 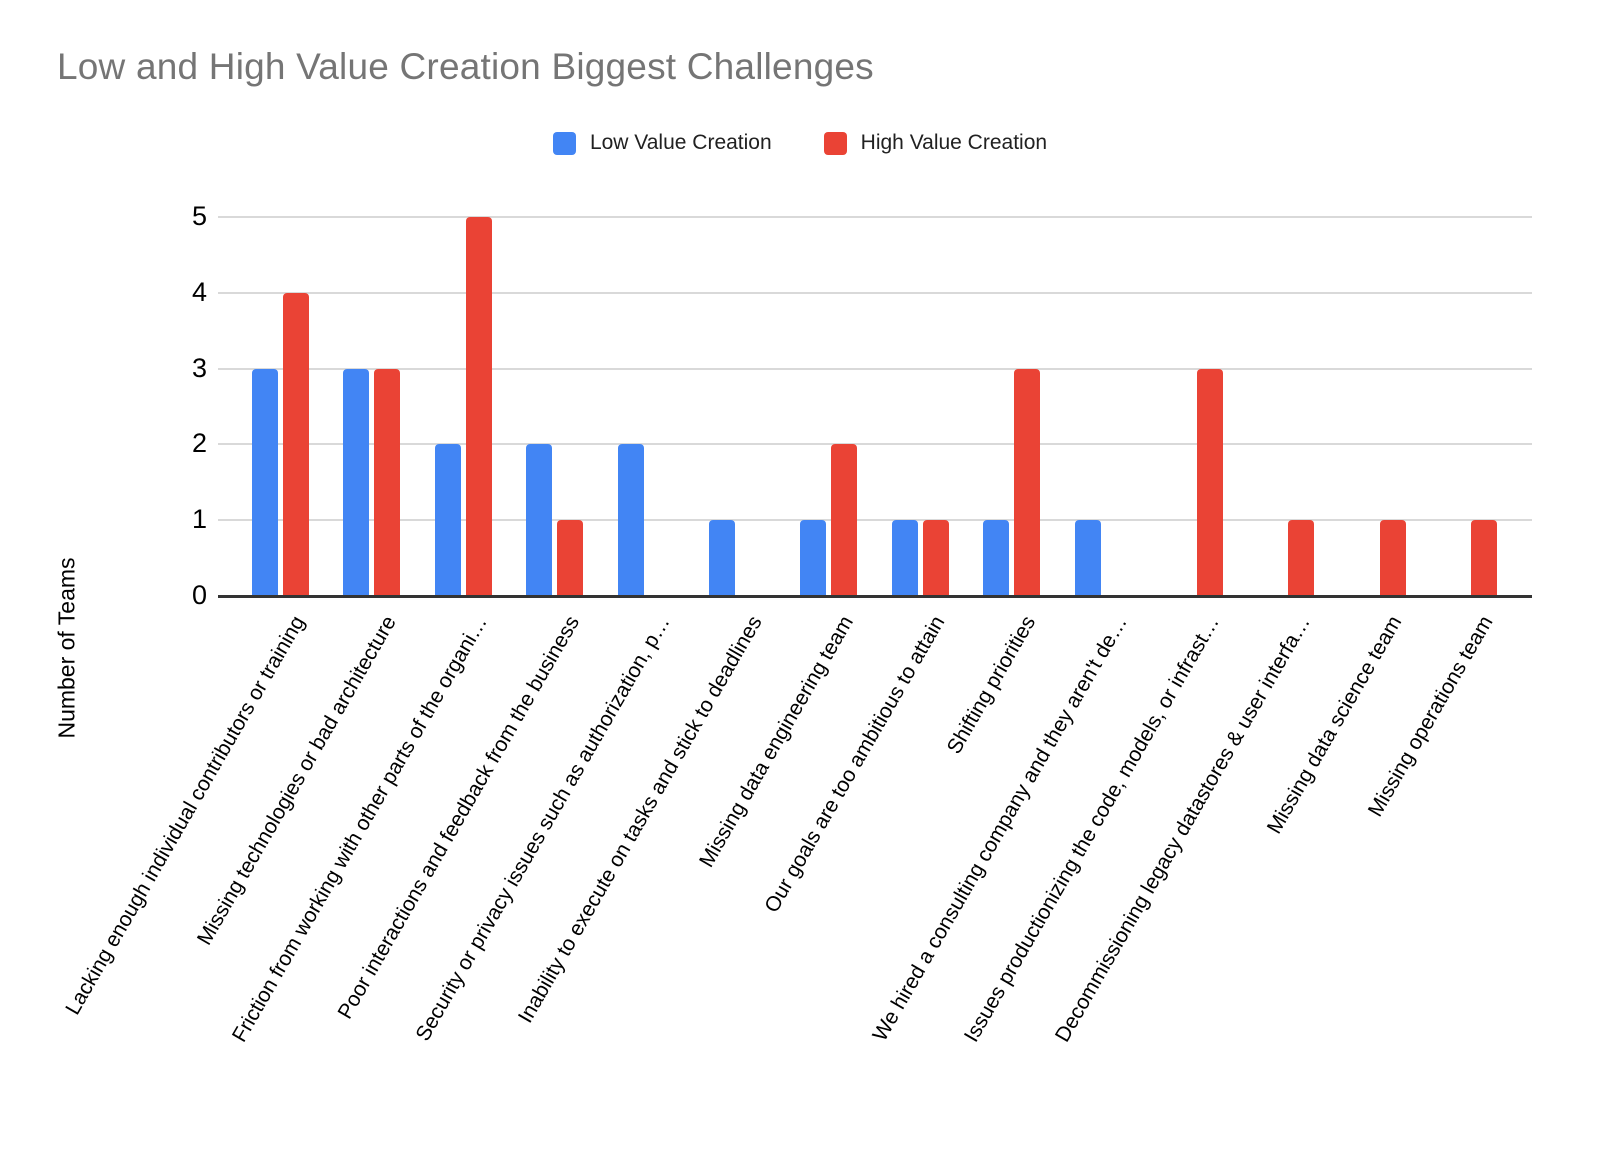 What do you see at coordinates (199, 367) in the screenshot?
I see `y-tick-label: 3` at bounding box center [199, 367].